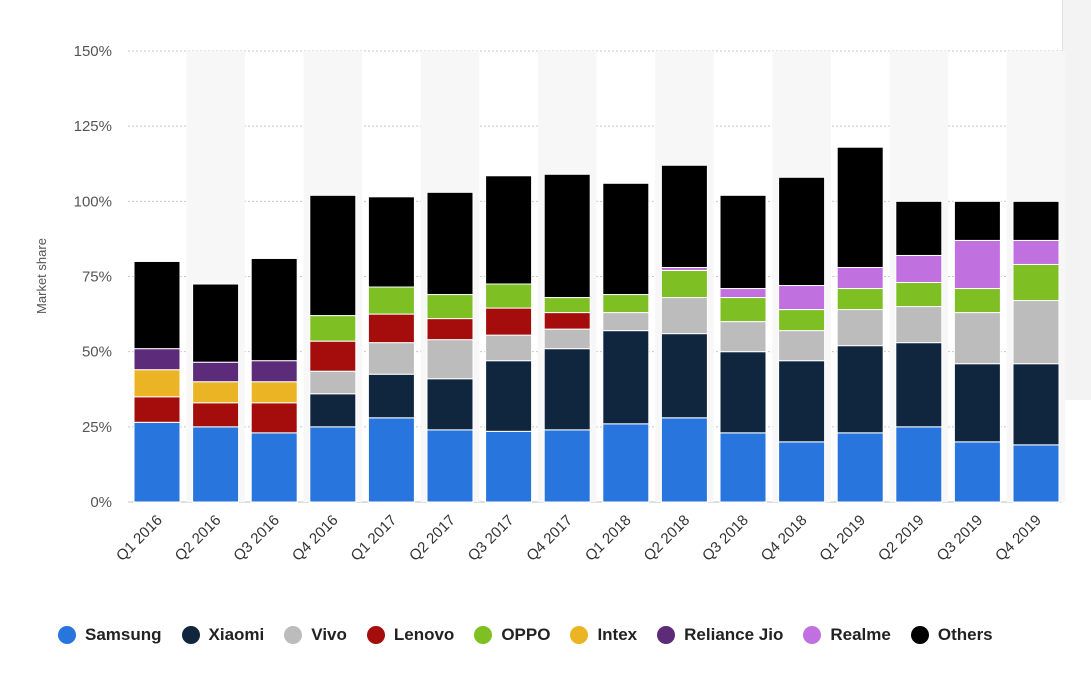  I want to click on bar-vivo-q4-2018, so click(802, 346).